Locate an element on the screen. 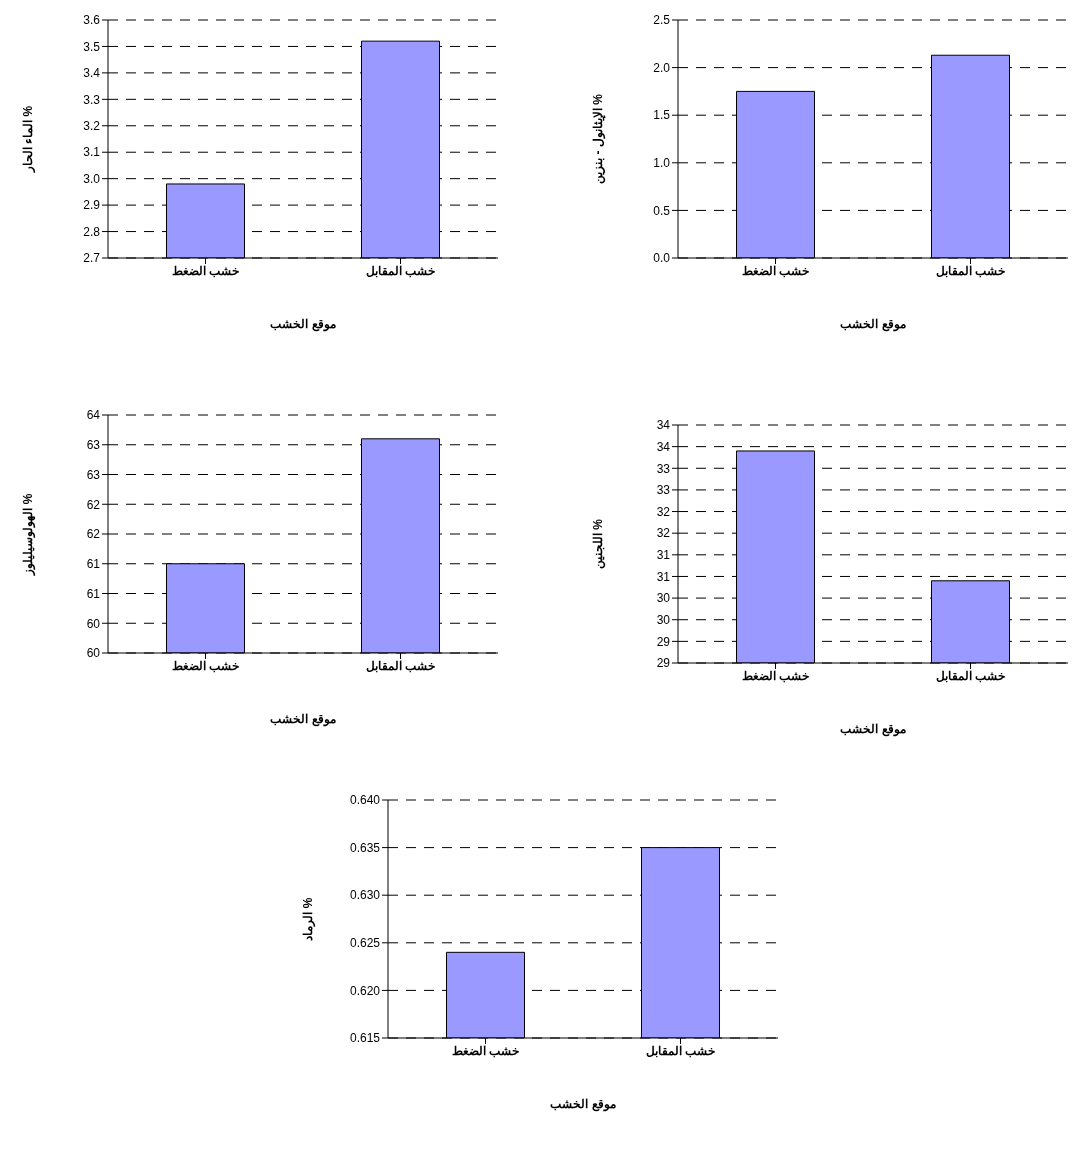 Image resolution: width=1088 pixels, height=1154 pixels. y-axis-title: الرماد % is located at coordinates (309, 919).